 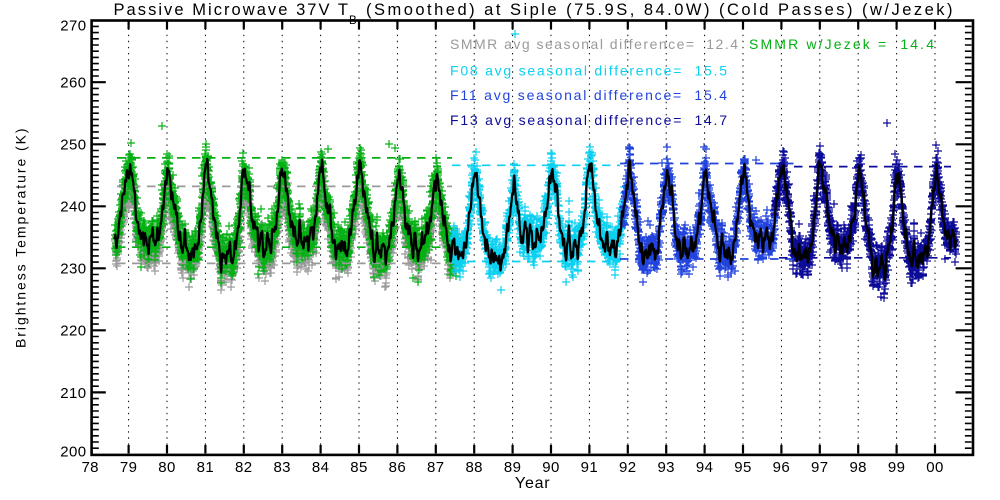 What do you see at coordinates (21, 238) in the screenshot?
I see `svg-text: Brightness Temperature (K)` at bounding box center [21, 238].